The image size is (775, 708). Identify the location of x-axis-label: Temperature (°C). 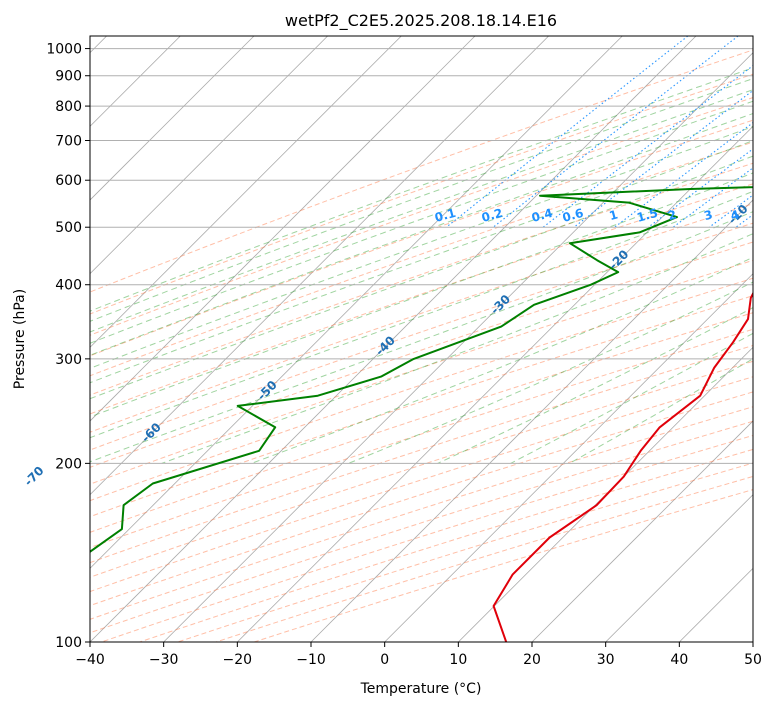
(421, 689).